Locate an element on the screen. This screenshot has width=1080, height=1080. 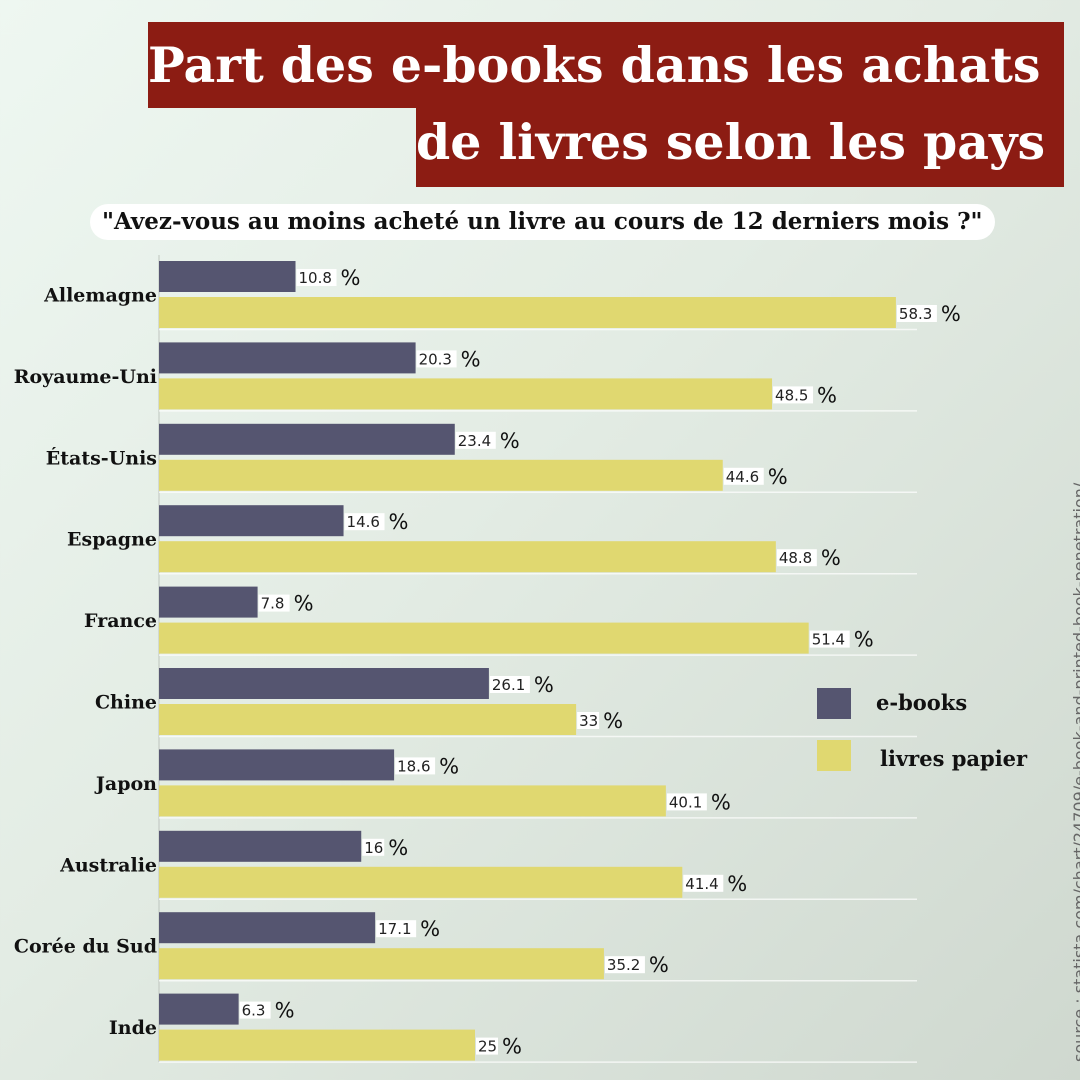
category-label: Allemagne is located at coordinates (100, 296).